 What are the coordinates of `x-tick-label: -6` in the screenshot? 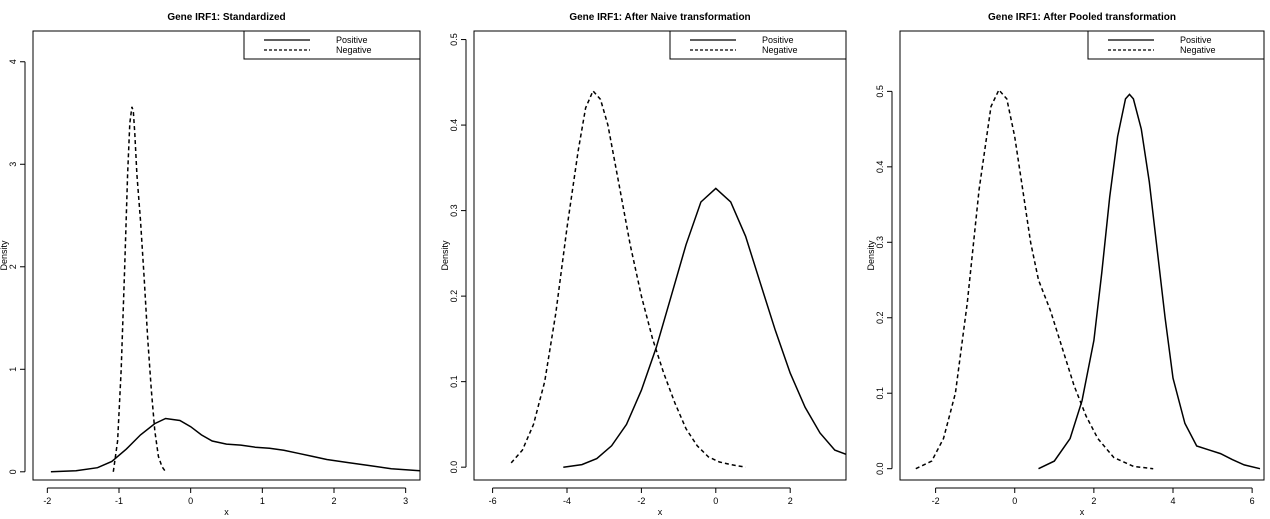 It's located at (493, 501).